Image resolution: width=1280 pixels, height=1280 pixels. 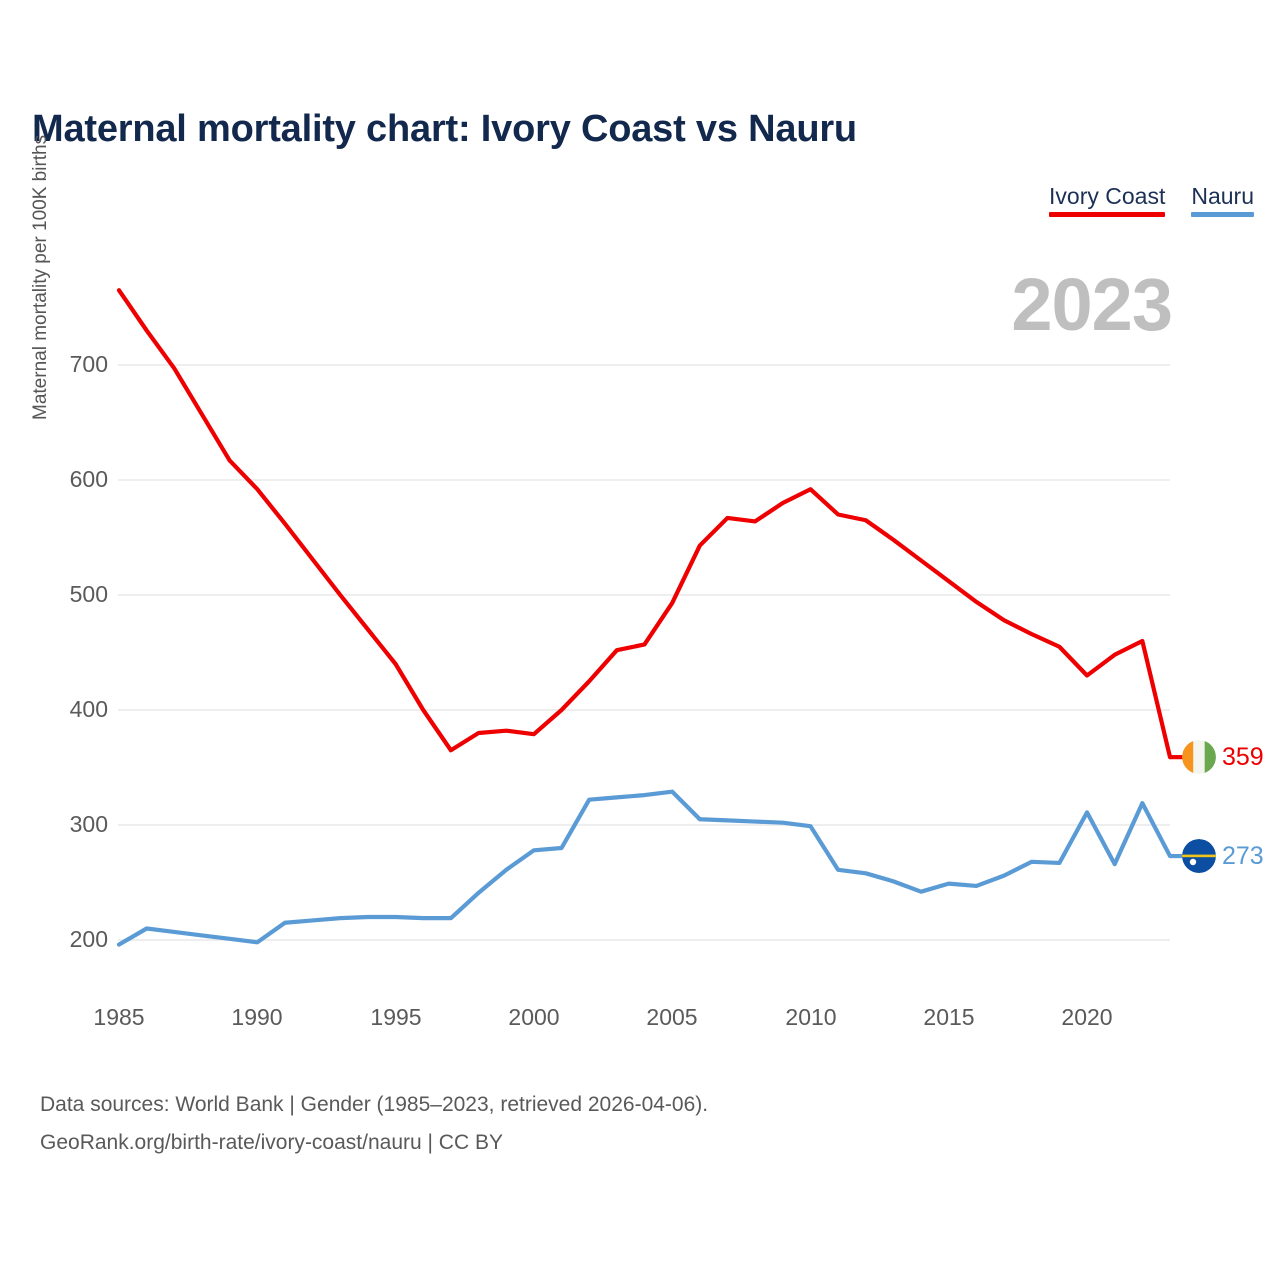 I want to click on y-tick-400: 400, so click(x=88, y=709).